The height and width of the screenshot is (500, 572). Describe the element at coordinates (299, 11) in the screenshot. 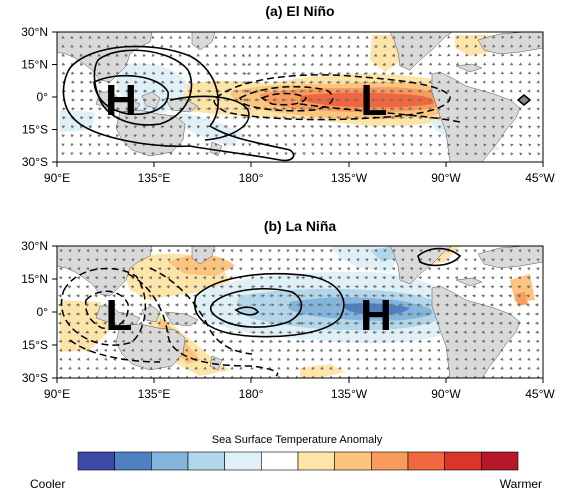

I see `panel-title: (a) El Niño` at that location.